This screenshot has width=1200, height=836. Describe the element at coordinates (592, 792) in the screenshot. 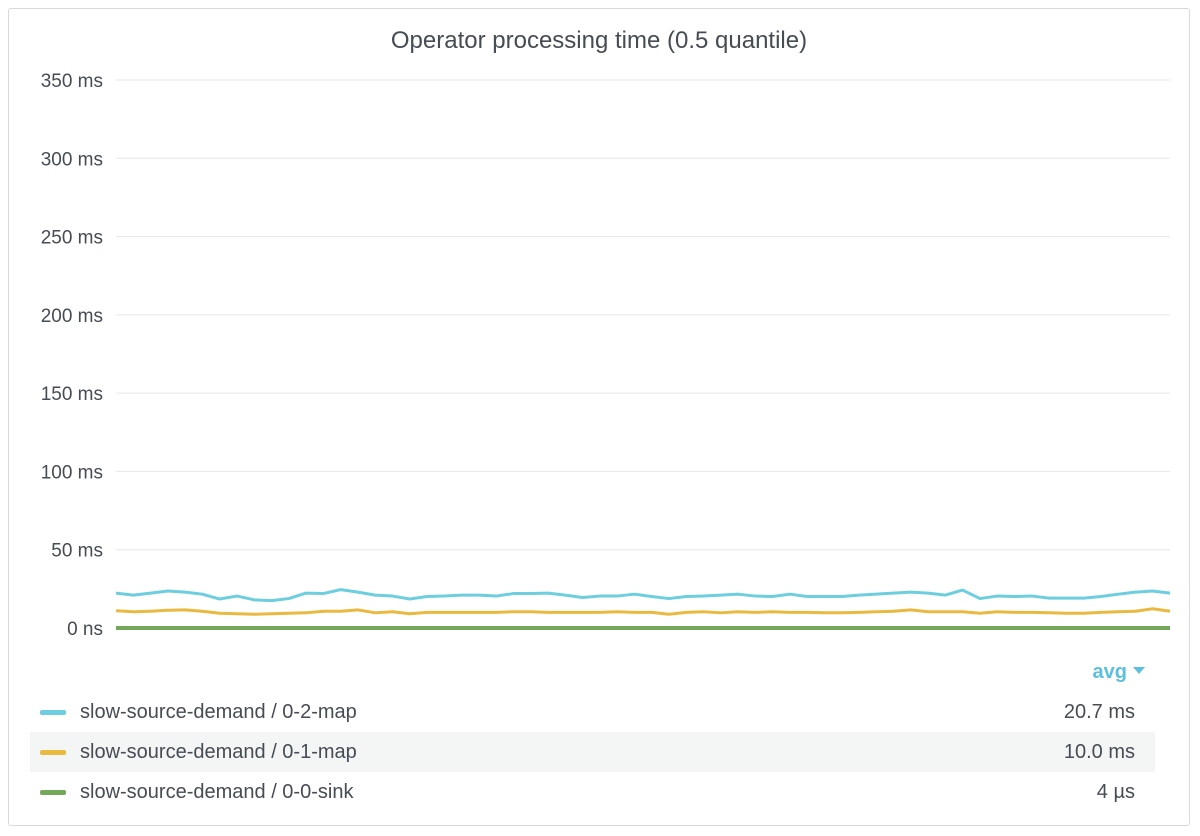

I see `legend-item-0-0-sink: slow-source-demand / 0-0-sink 4 µs` at that location.